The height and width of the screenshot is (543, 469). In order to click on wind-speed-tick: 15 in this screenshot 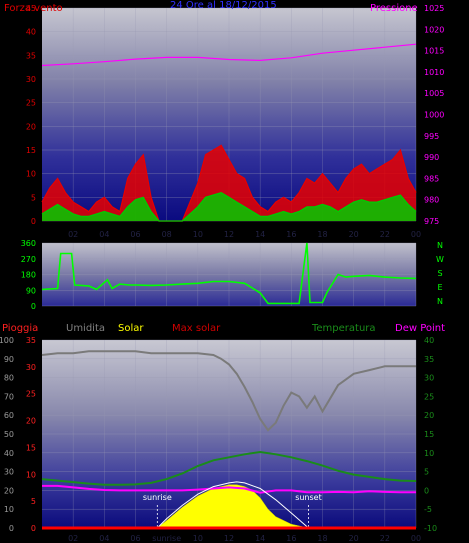, I will do `click(31, 150)`.